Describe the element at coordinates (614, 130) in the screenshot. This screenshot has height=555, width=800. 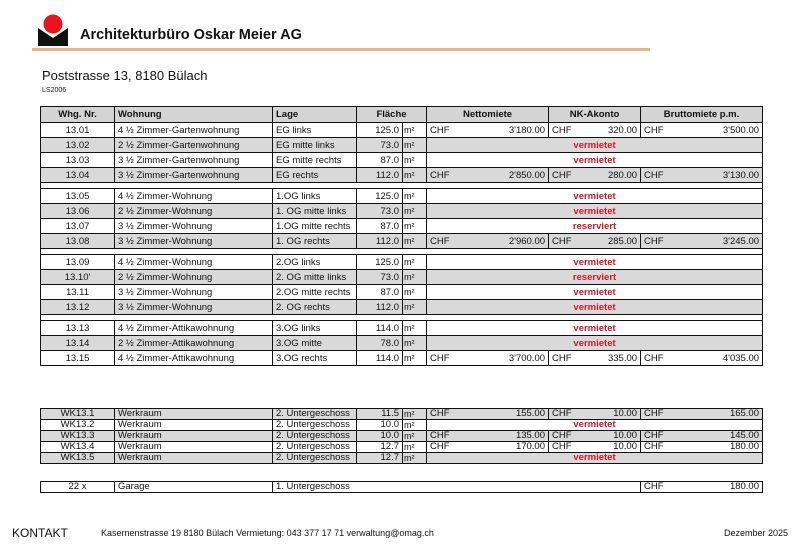
I see `nk-value: 320.00` at that location.